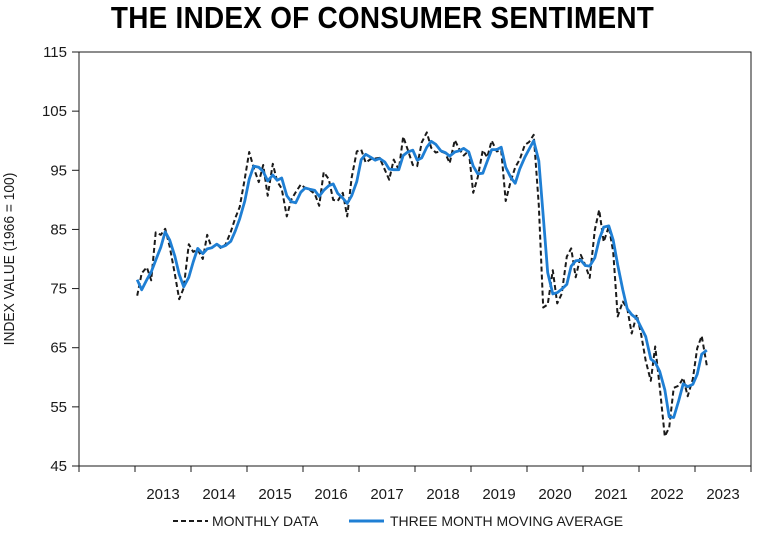 Image resolution: width=772 pixels, height=535 pixels. I want to click on legend-monthly-label: MONTHLY DATA, so click(265, 521).